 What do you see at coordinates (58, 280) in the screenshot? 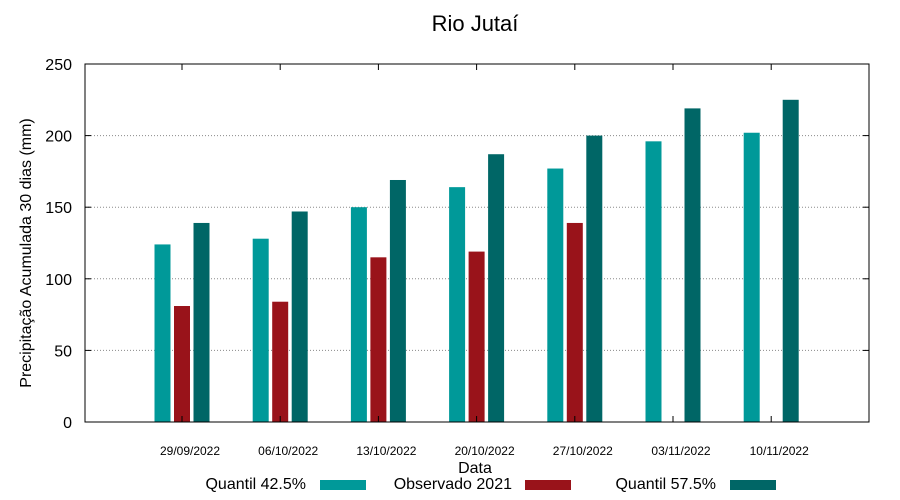
I see `y-tick-label: 100` at bounding box center [58, 280].